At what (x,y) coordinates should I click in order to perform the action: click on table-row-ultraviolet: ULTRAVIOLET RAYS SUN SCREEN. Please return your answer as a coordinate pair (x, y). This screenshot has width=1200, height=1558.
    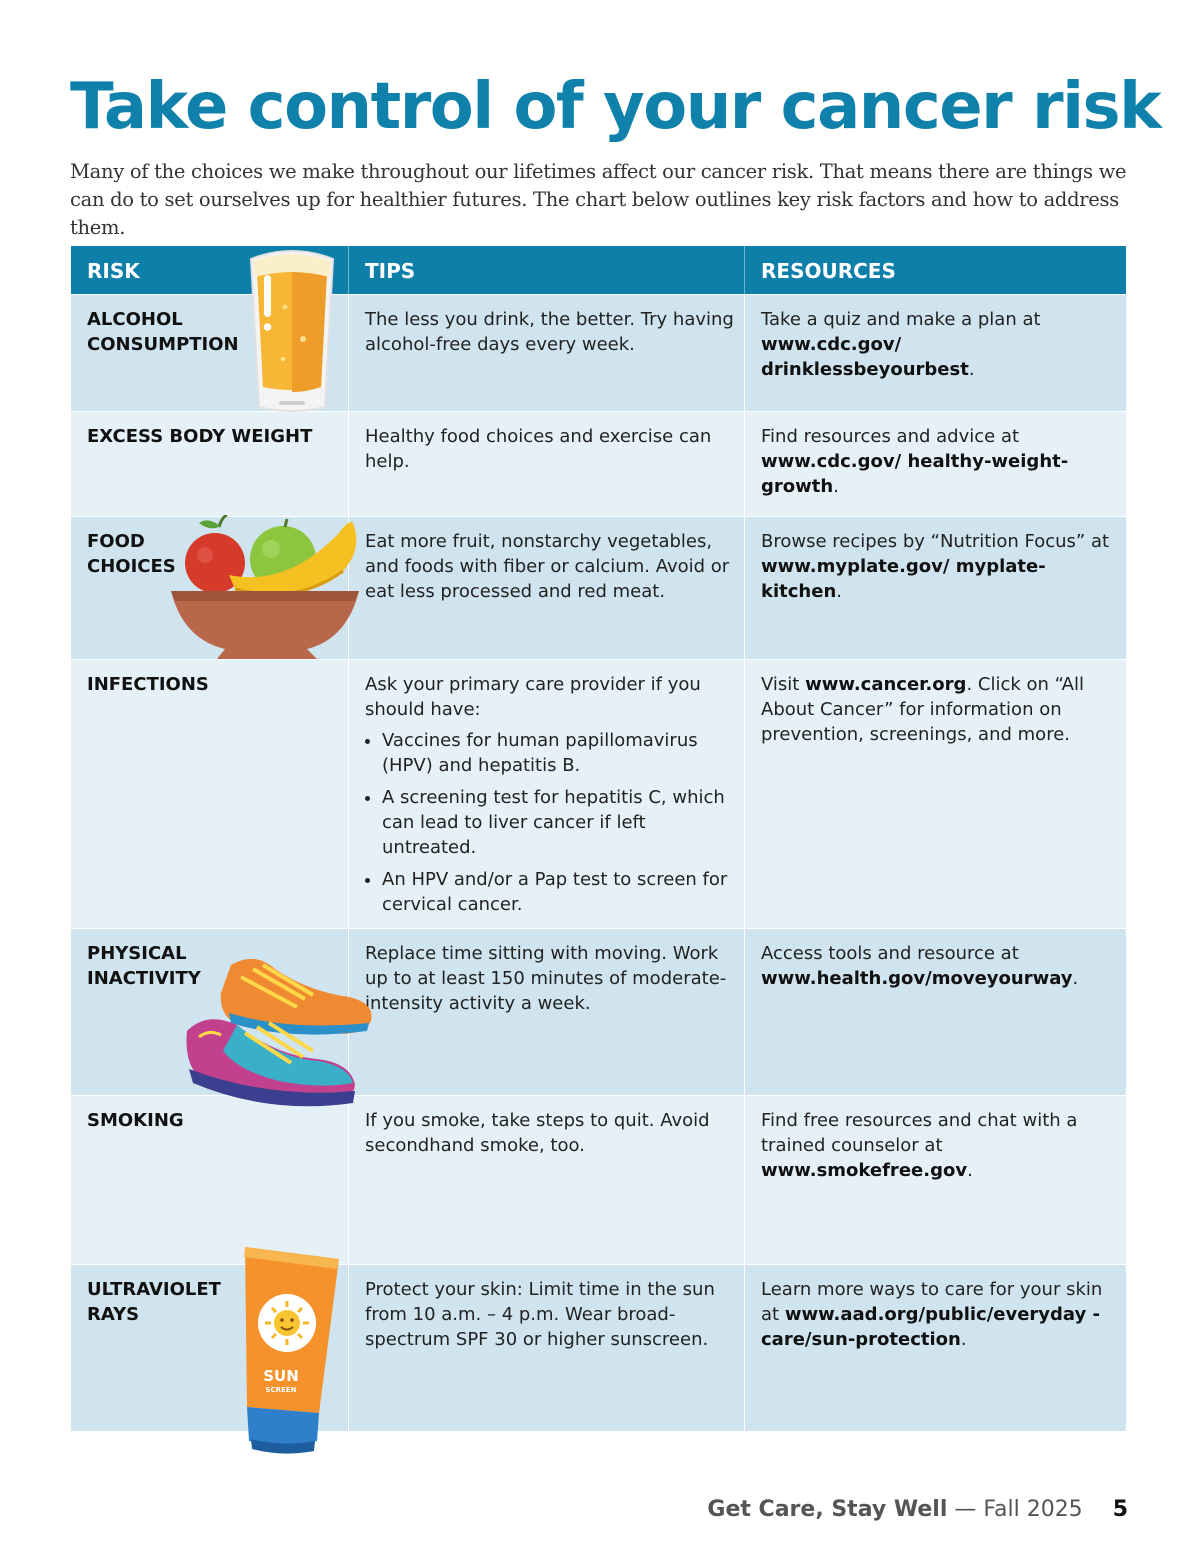
    Looking at the image, I should click on (598, 1350).